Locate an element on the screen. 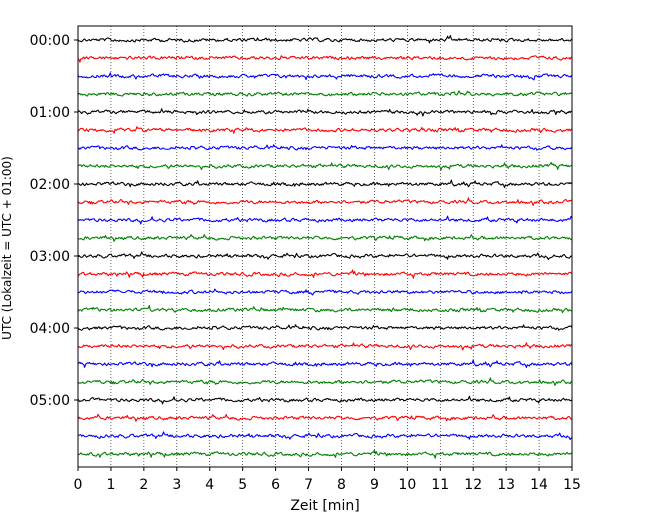  x-tick-label: 10 is located at coordinates (407, 485).